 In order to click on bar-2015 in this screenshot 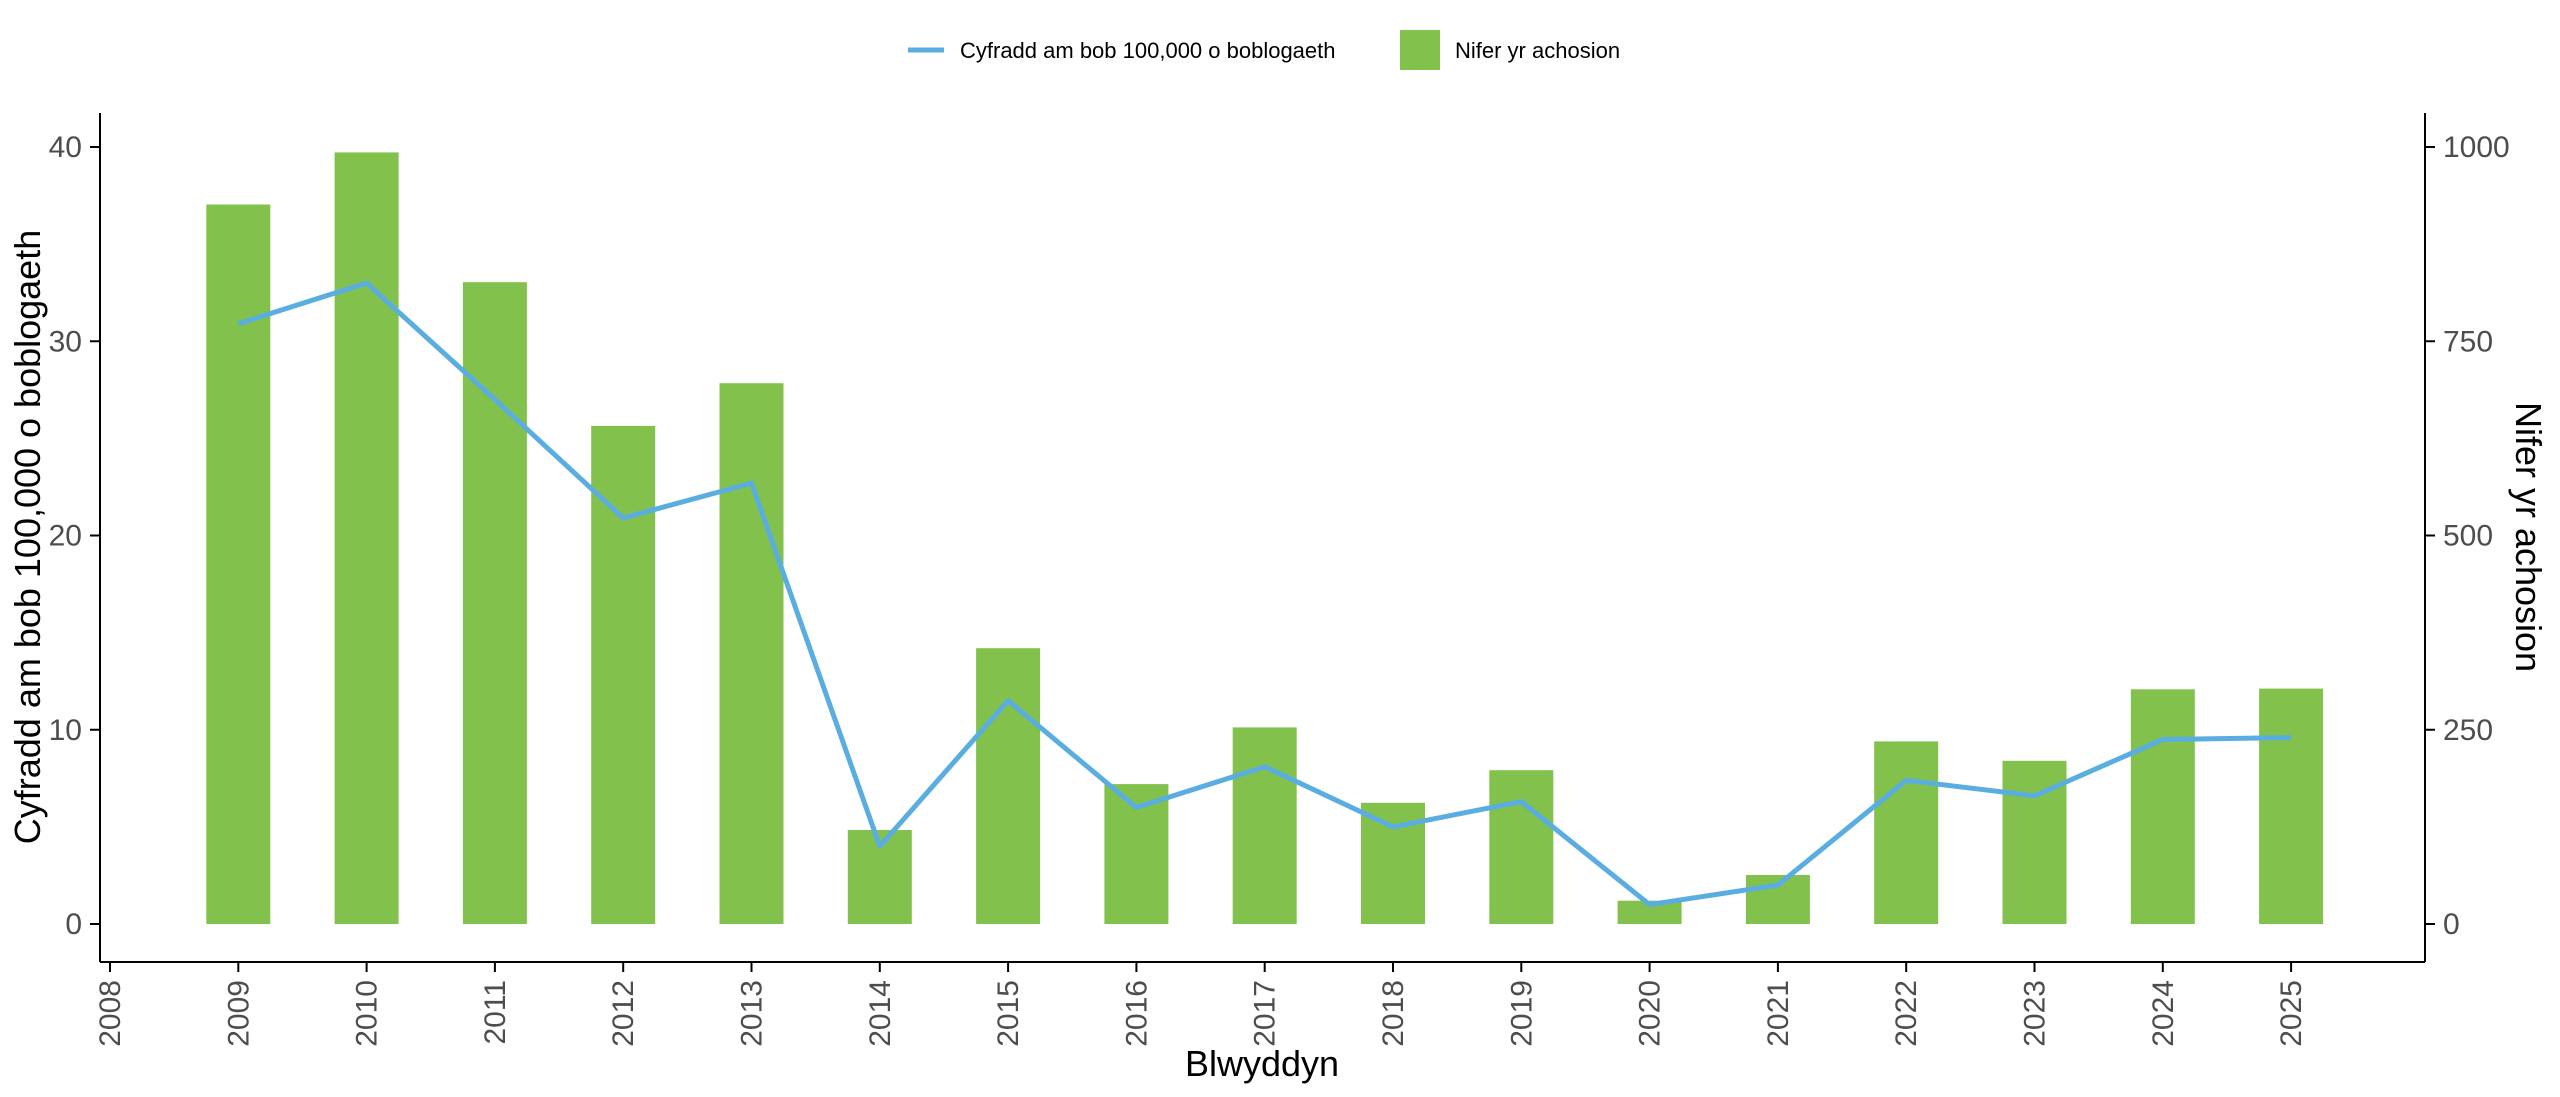, I will do `click(1008, 786)`.